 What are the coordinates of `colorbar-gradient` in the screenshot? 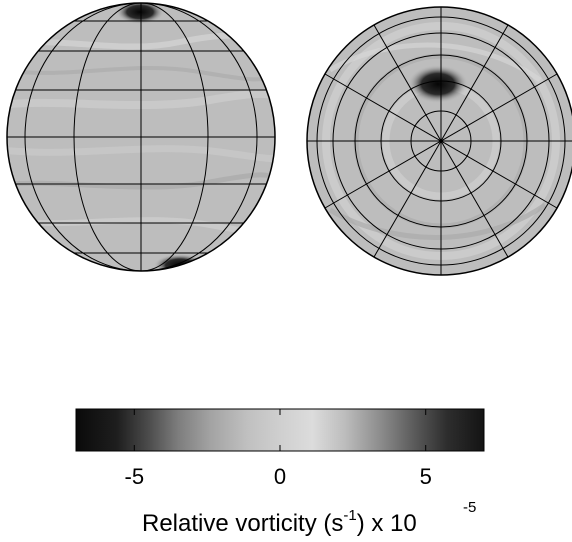 It's located at (280, 430).